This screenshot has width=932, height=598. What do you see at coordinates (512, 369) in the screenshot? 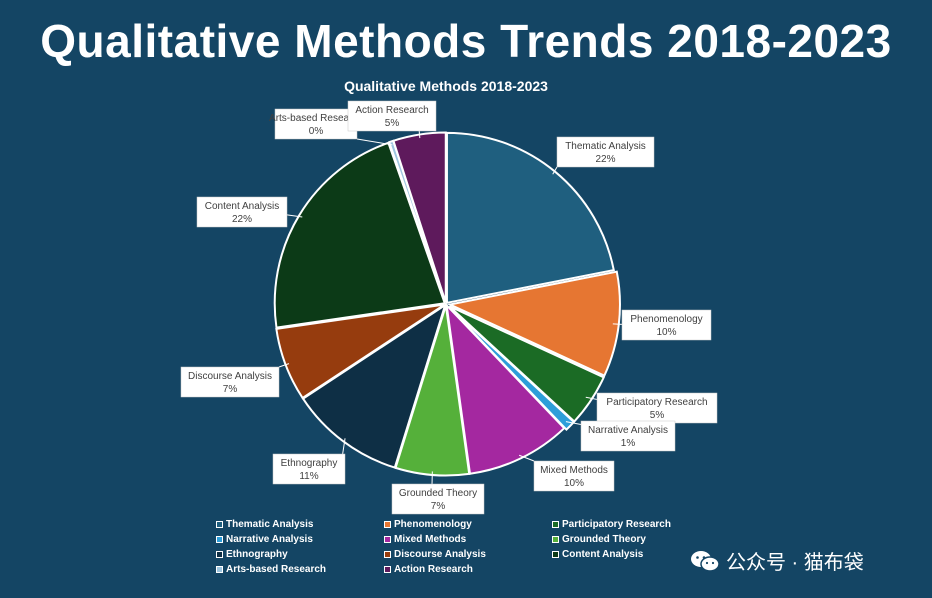
I see `pie-slice-narrative` at bounding box center [512, 369].